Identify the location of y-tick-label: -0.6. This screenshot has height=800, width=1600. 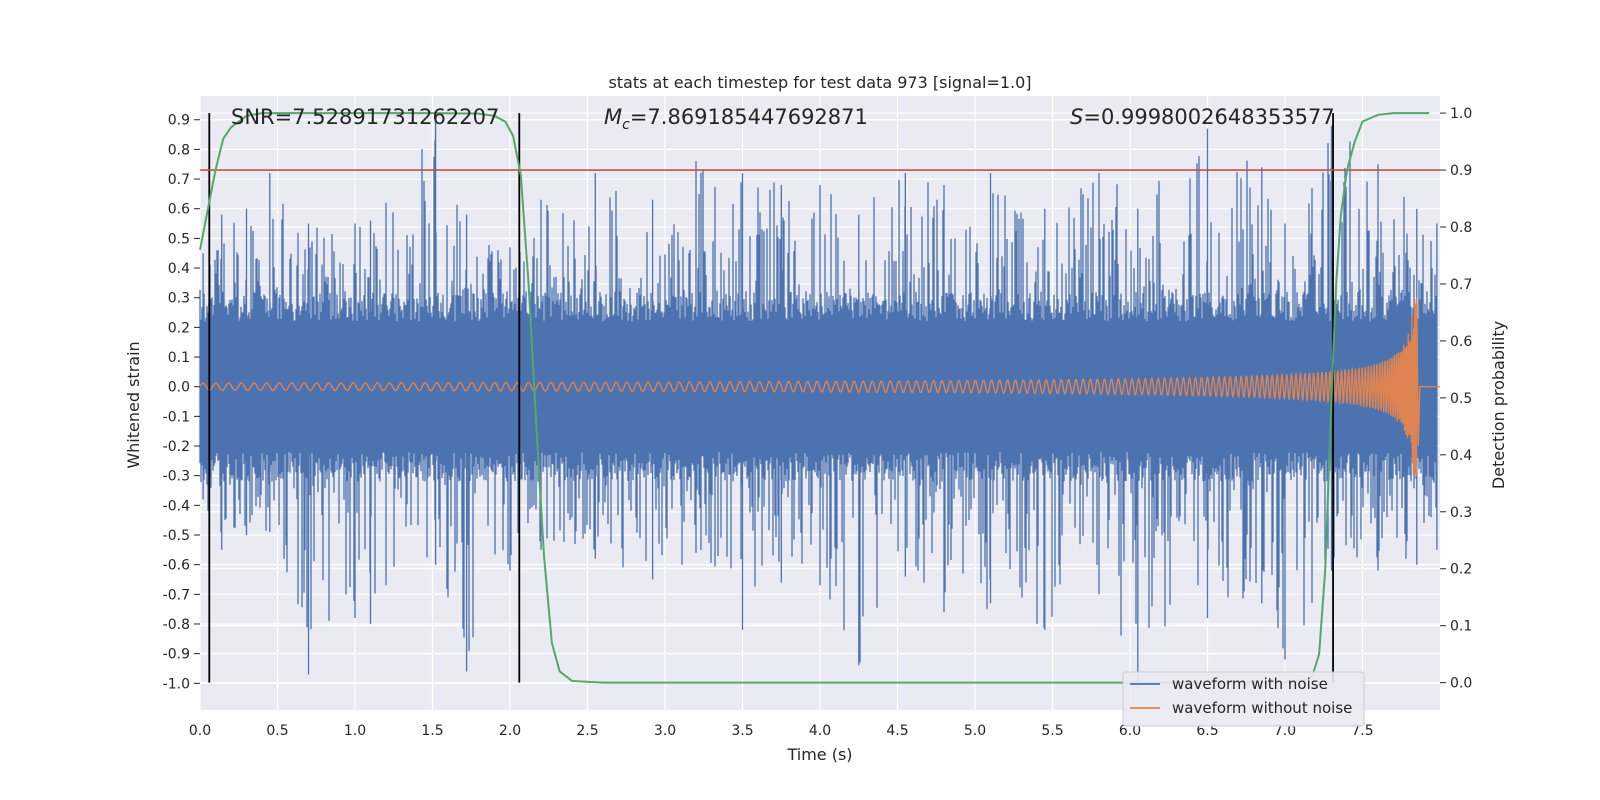
(176, 566).